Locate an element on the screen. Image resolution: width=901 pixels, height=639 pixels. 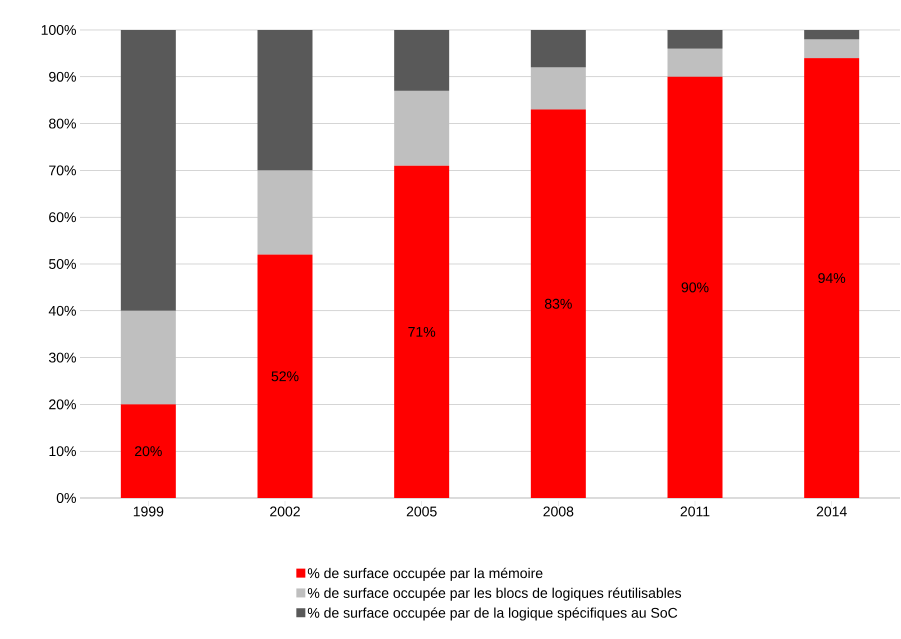
x-tick-label: 2008 is located at coordinates (558, 511).